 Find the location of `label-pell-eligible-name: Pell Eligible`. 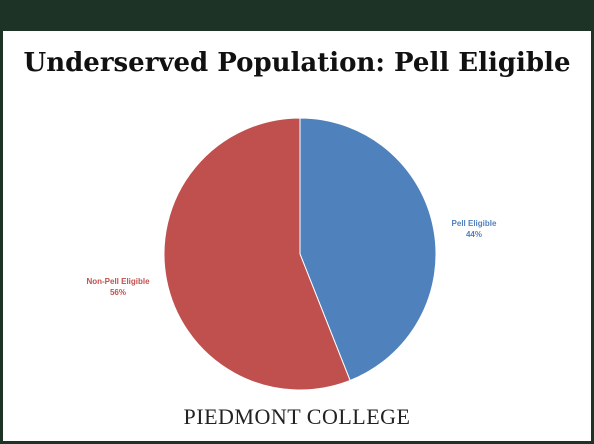

label-pell-eligible-name: Pell Eligible is located at coordinates (474, 223).